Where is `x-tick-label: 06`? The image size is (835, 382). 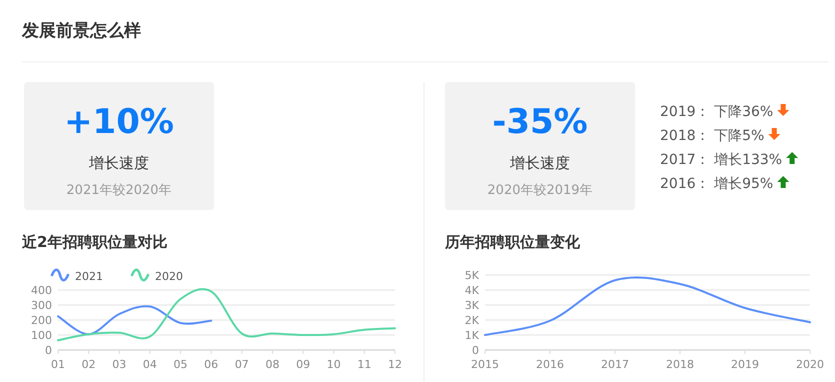
x-tick-label: 06 is located at coordinates (211, 364).